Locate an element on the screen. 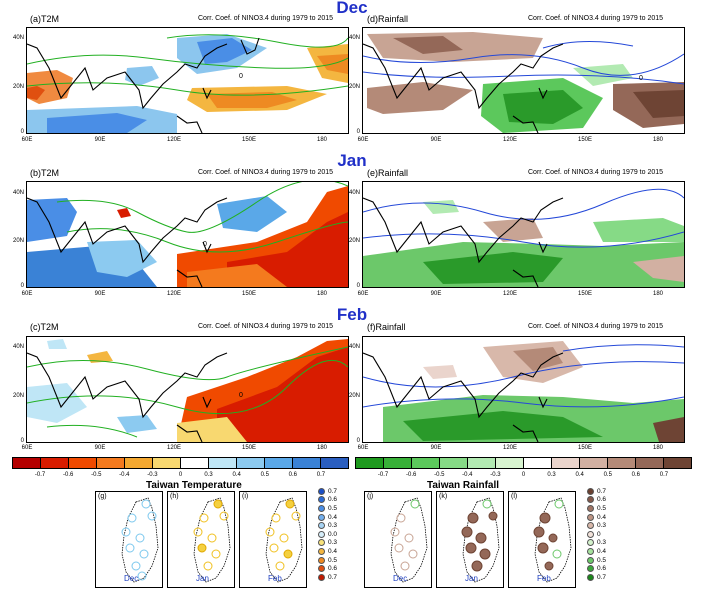 This screenshot has height=592, width=706. rainfall-legend-value: 0 is located at coordinates (599, 534).